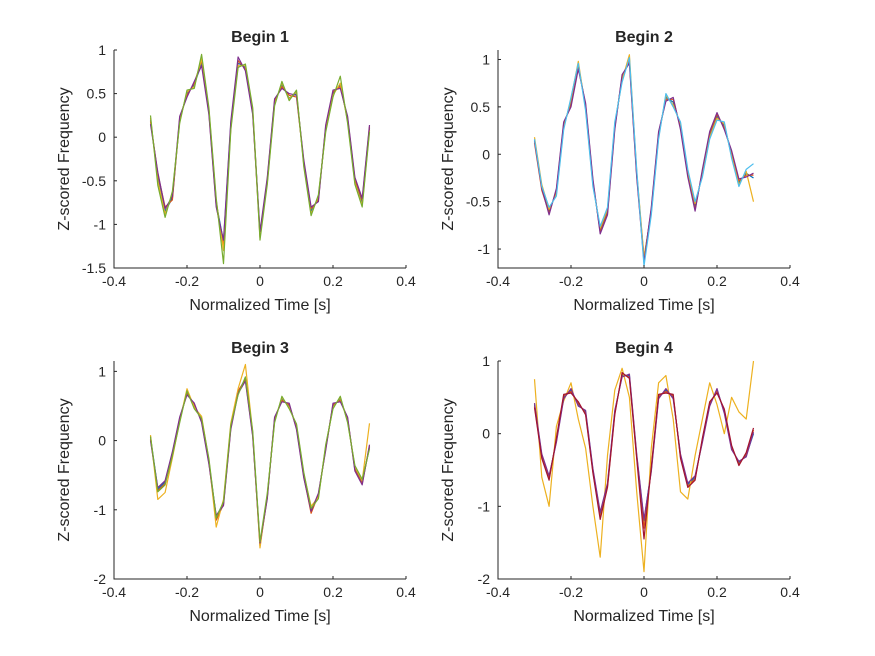  Describe the element at coordinates (260, 37) in the screenshot. I see `chart-title: Begin 1` at that location.